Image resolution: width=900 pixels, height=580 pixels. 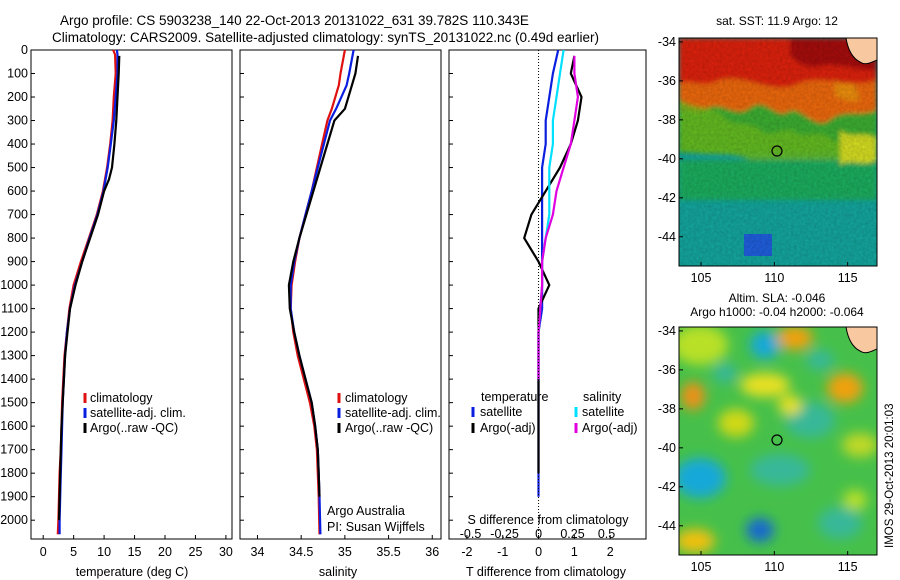 What do you see at coordinates (14, 520) in the screenshot?
I see `y-tick-label: 2000` at bounding box center [14, 520].